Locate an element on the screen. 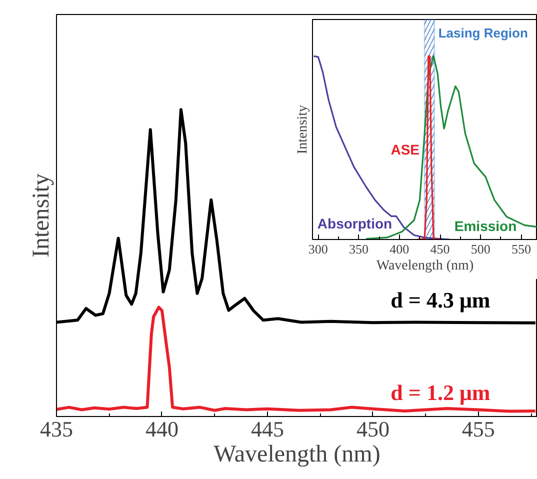  x-tick-label: 440 is located at coordinates (161, 429).